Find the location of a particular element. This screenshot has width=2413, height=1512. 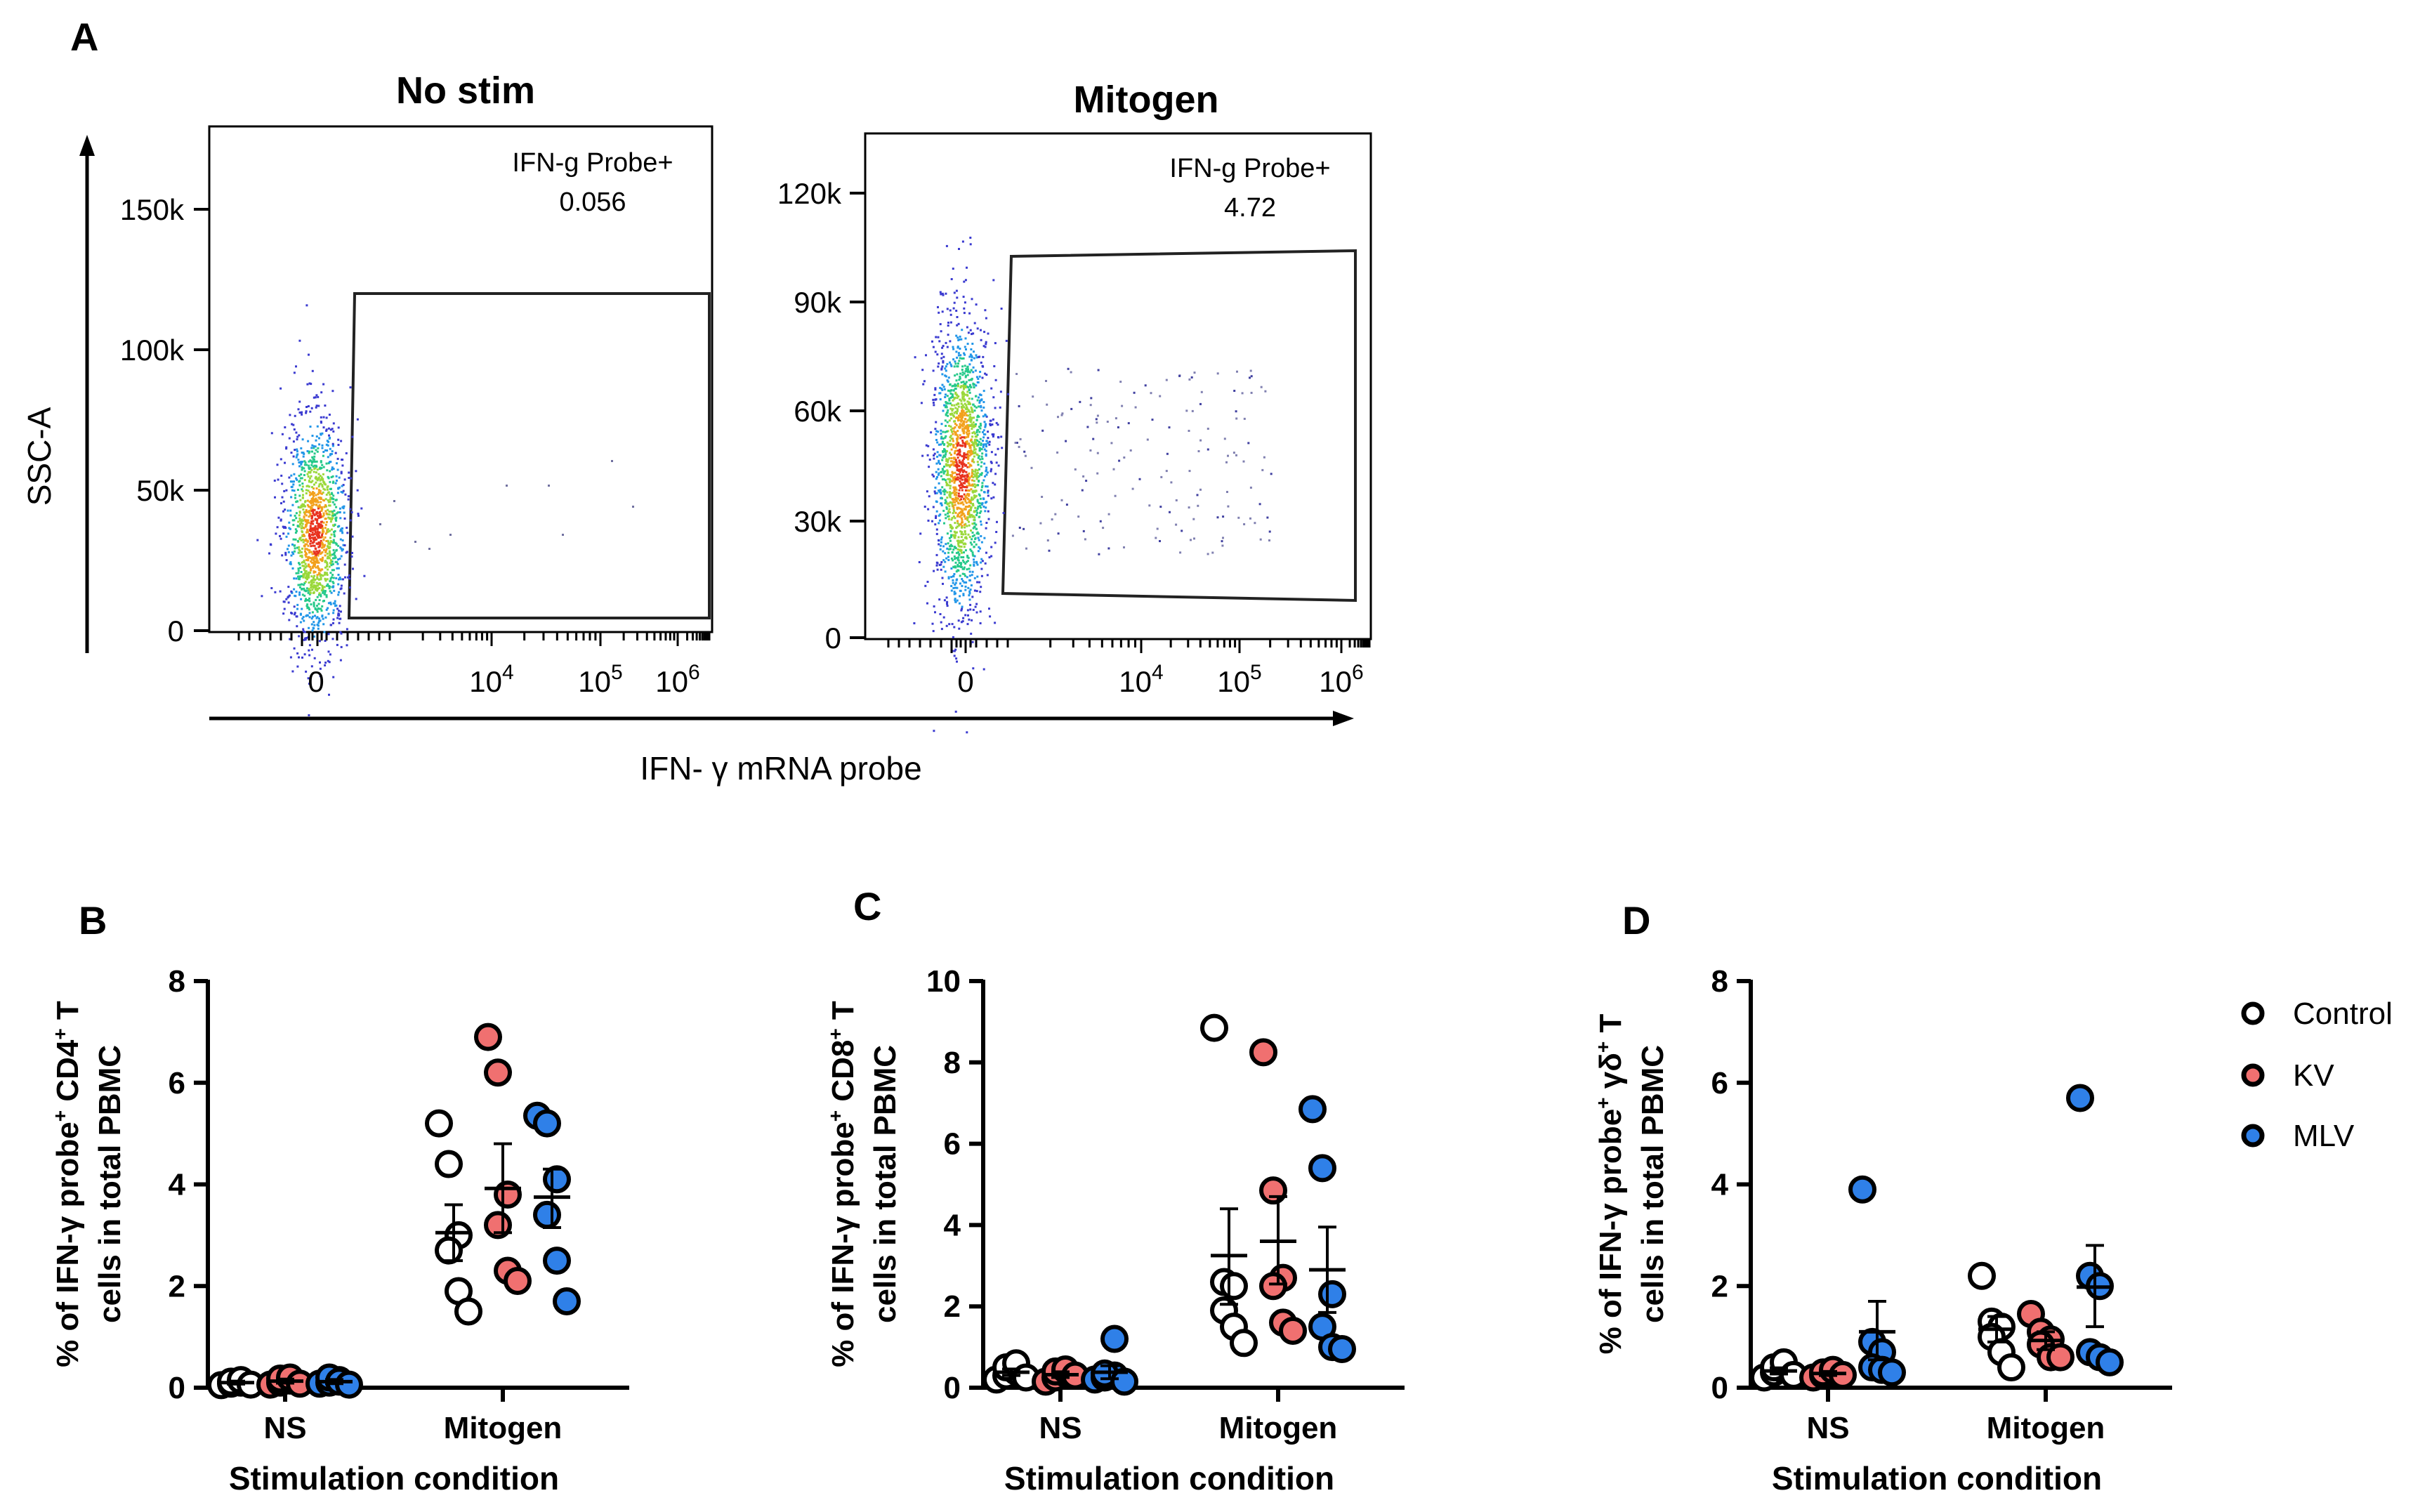

series-kv is located at coordinates (1169, 1217).